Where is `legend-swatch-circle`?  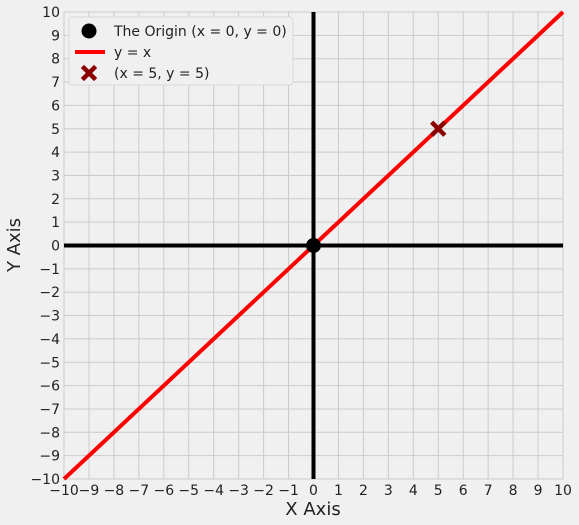
legend-swatch-circle is located at coordinates (89, 31).